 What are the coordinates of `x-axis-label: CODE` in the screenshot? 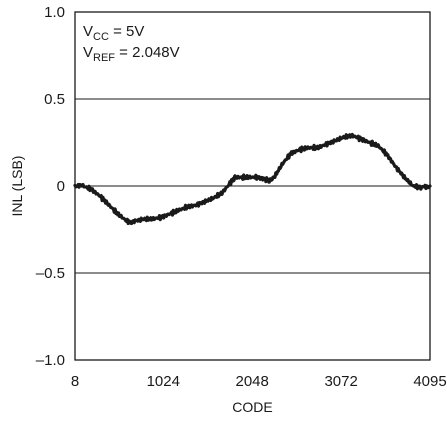 It's located at (252, 407).